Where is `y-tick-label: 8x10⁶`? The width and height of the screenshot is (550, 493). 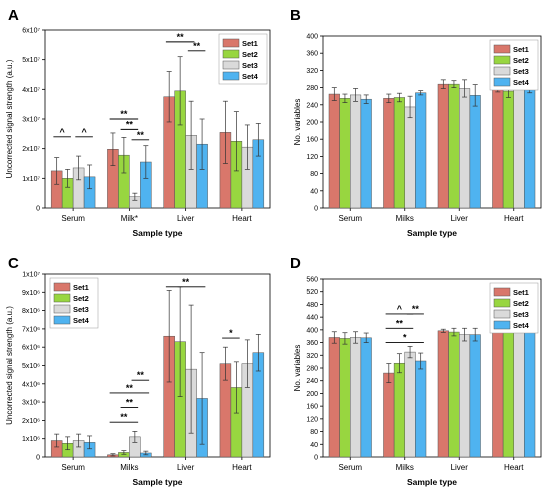 y-tick-label: 8x10⁶ is located at coordinates (31, 311).